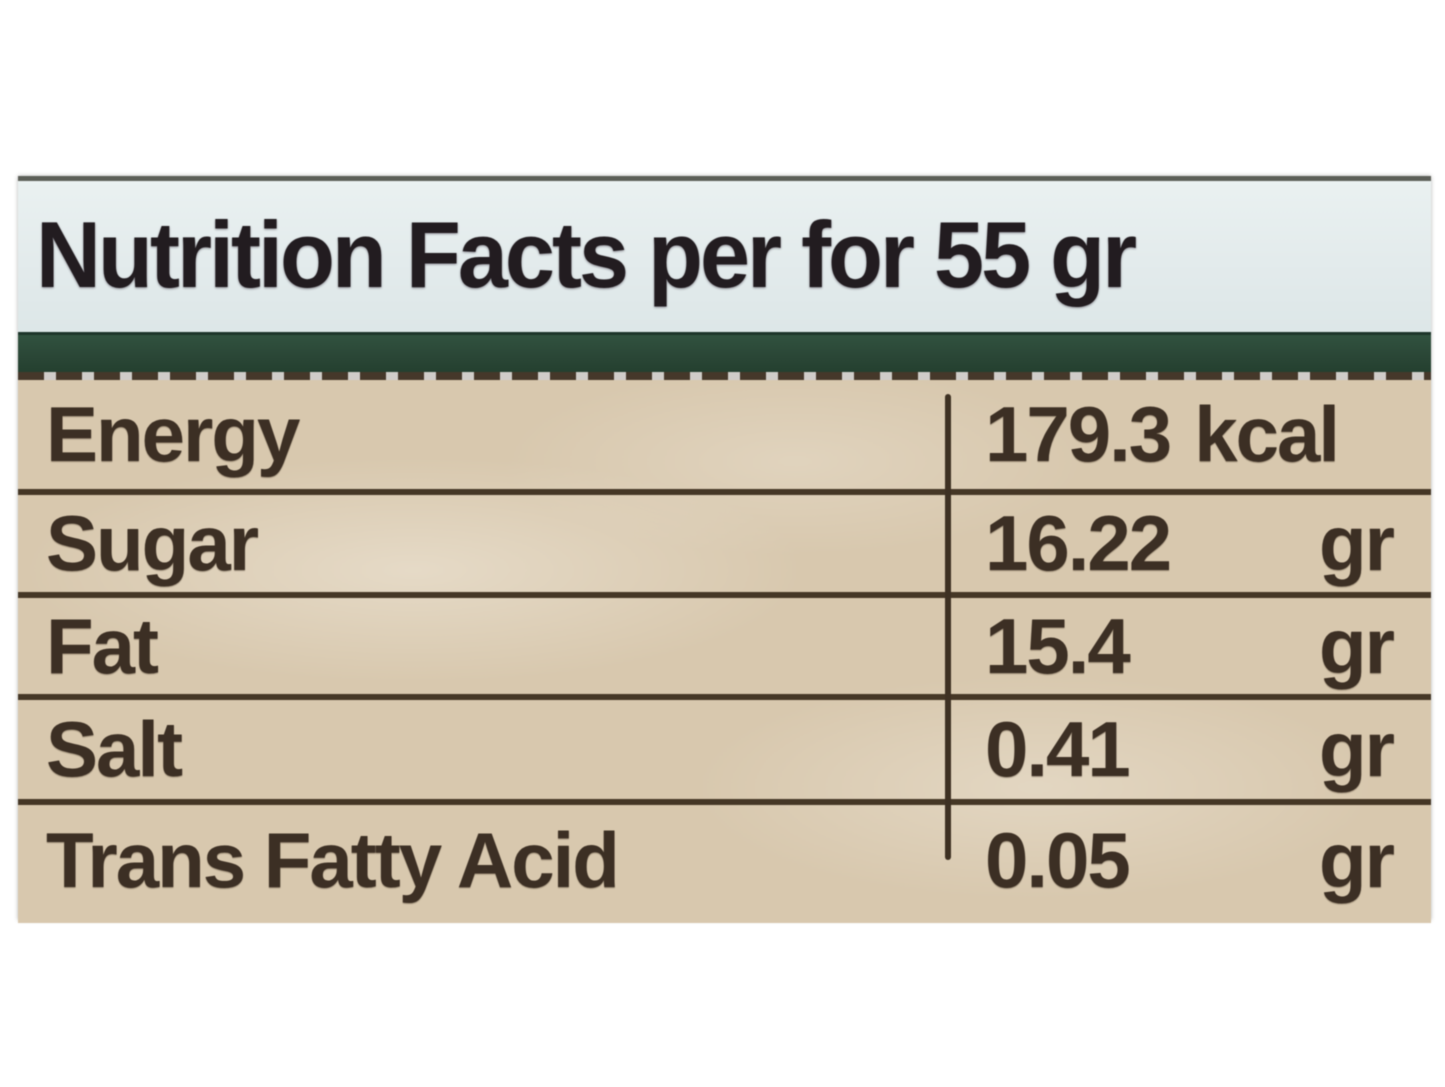 The image size is (1445, 1087). Describe the element at coordinates (586, 255) in the screenshot. I see `label-title: Nutrition Facts per for 55 gr` at that location.